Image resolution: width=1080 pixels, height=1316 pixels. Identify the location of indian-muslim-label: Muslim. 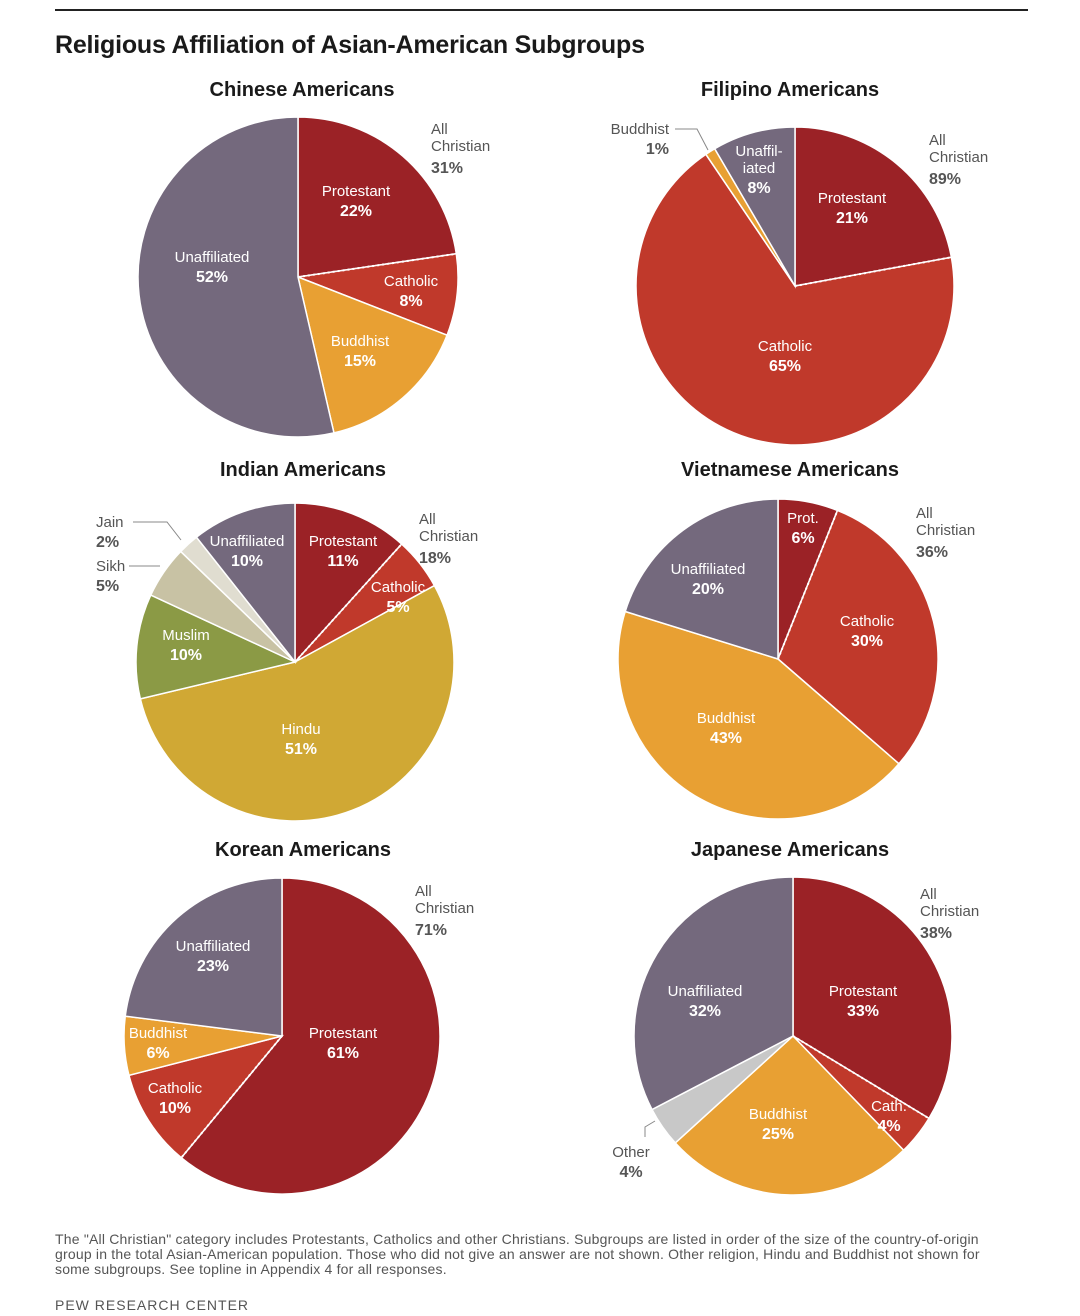
(186, 635).